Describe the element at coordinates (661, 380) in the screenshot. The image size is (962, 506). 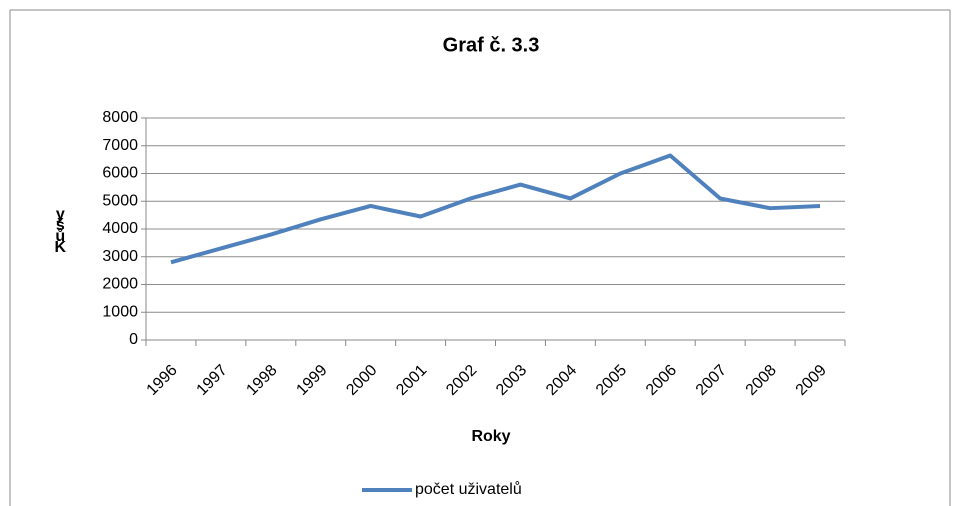
I see `x-tick-label: 2006` at that location.